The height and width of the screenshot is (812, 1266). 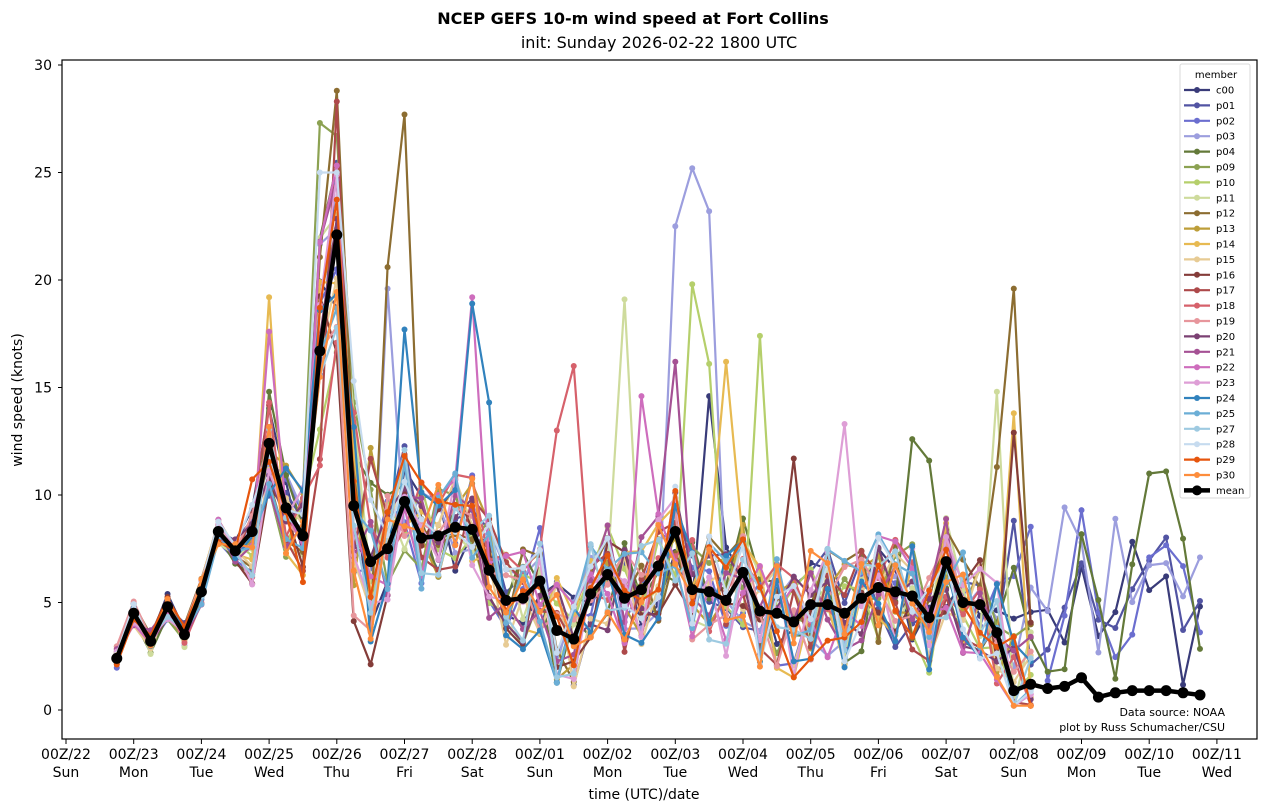 I want to click on x-tick-label-day: Mon, so click(x=608, y=773).